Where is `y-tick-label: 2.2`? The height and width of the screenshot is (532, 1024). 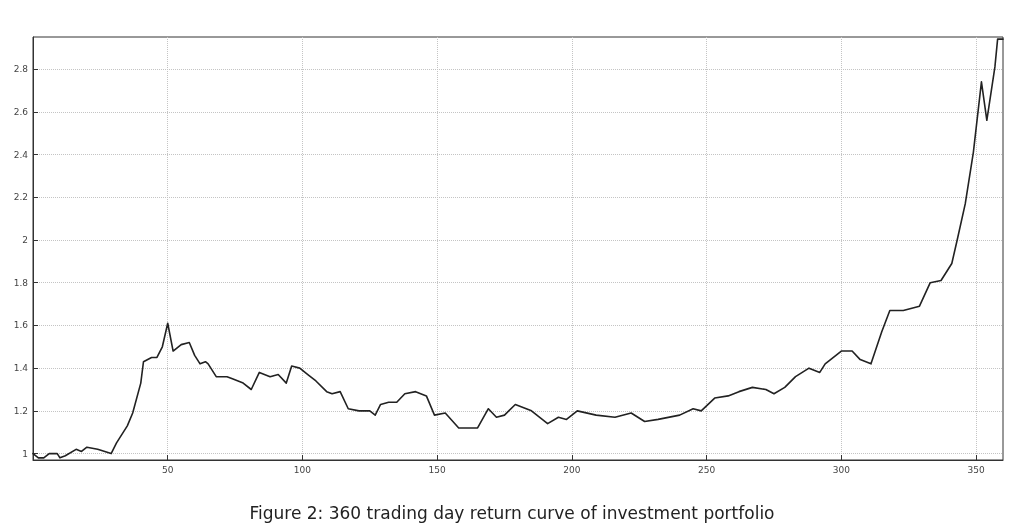
y-tick-label: 2.2 is located at coordinates (20, 197).